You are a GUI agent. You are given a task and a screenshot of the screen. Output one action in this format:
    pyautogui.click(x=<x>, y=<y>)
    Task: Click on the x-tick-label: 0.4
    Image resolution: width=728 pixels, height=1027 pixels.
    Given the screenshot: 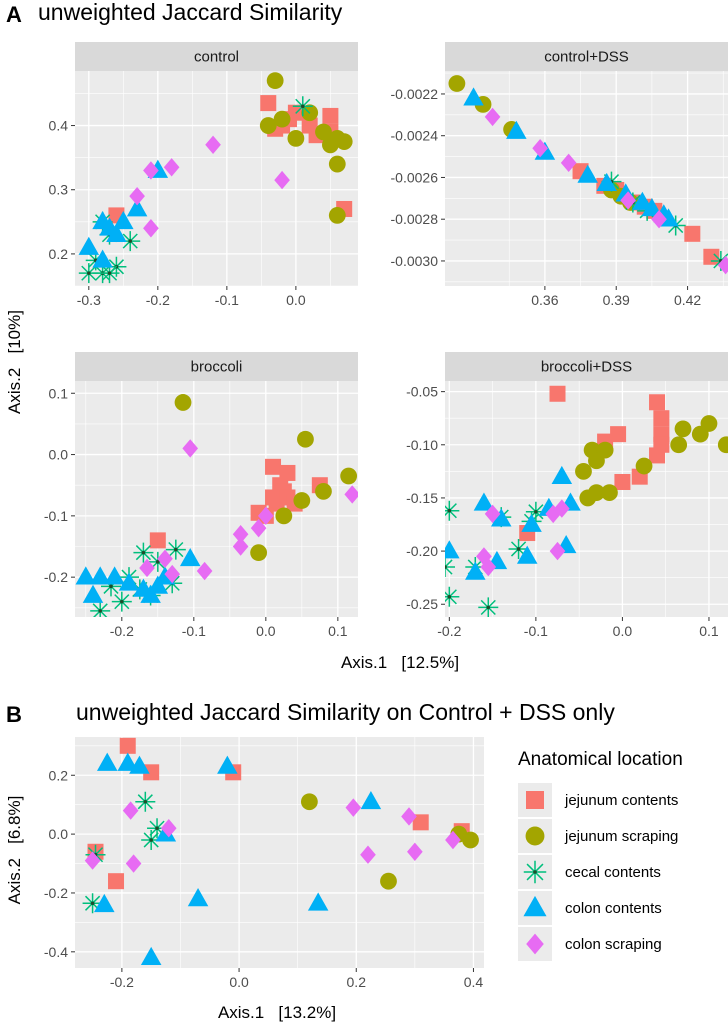 What is the action you would take?
    pyautogui.click(x=474, y=982)
    